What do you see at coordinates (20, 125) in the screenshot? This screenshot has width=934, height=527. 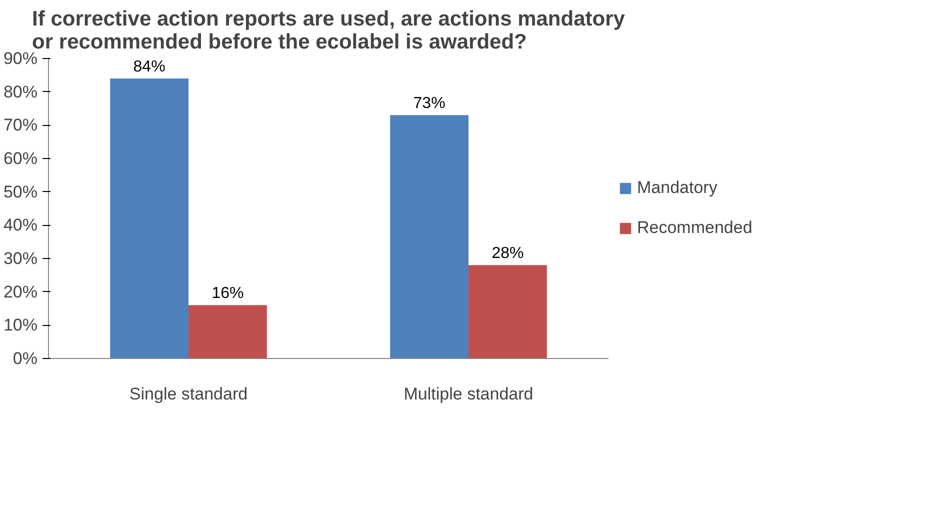 I see `y-tick-label: 70%` at bounding box center [20, 125].